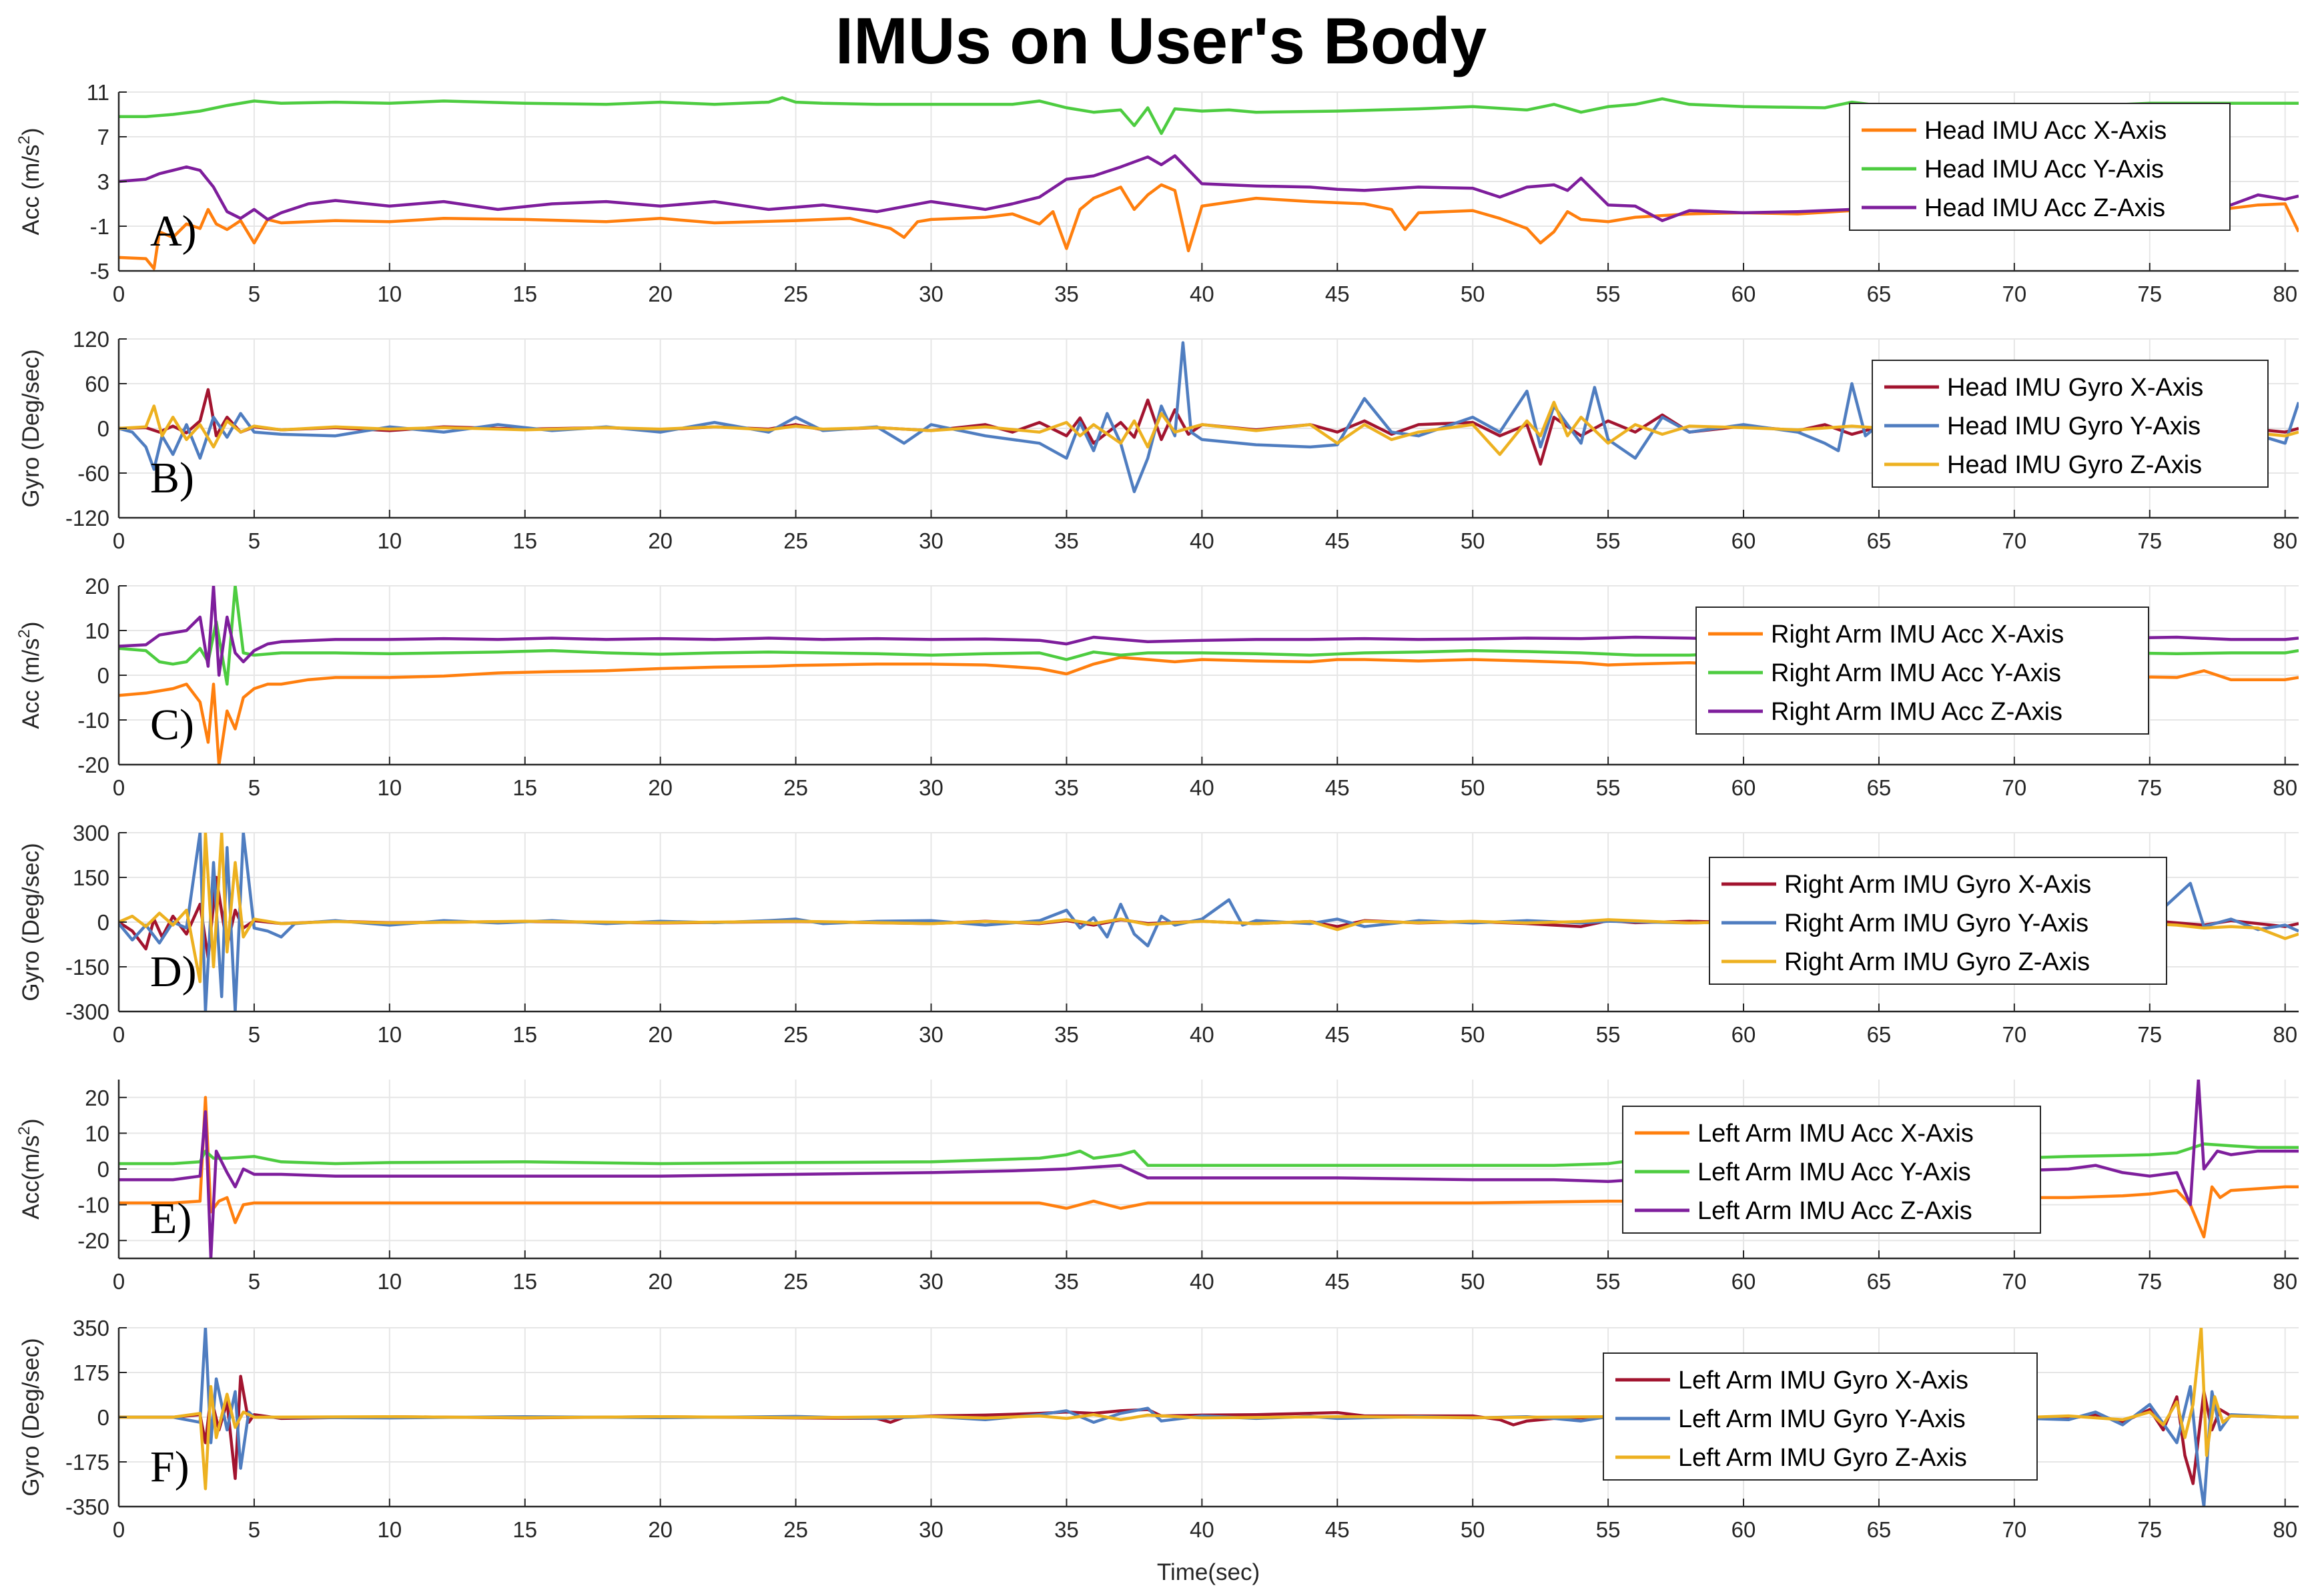  I want to click on y-axis-label: Acc(m/s2), so click(29, 1168).